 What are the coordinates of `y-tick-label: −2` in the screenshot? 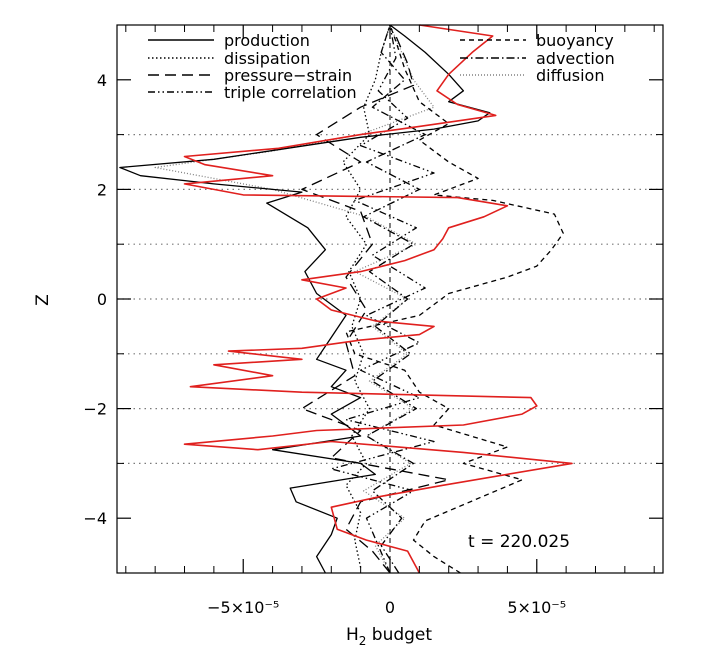 It's located at (95, 409).